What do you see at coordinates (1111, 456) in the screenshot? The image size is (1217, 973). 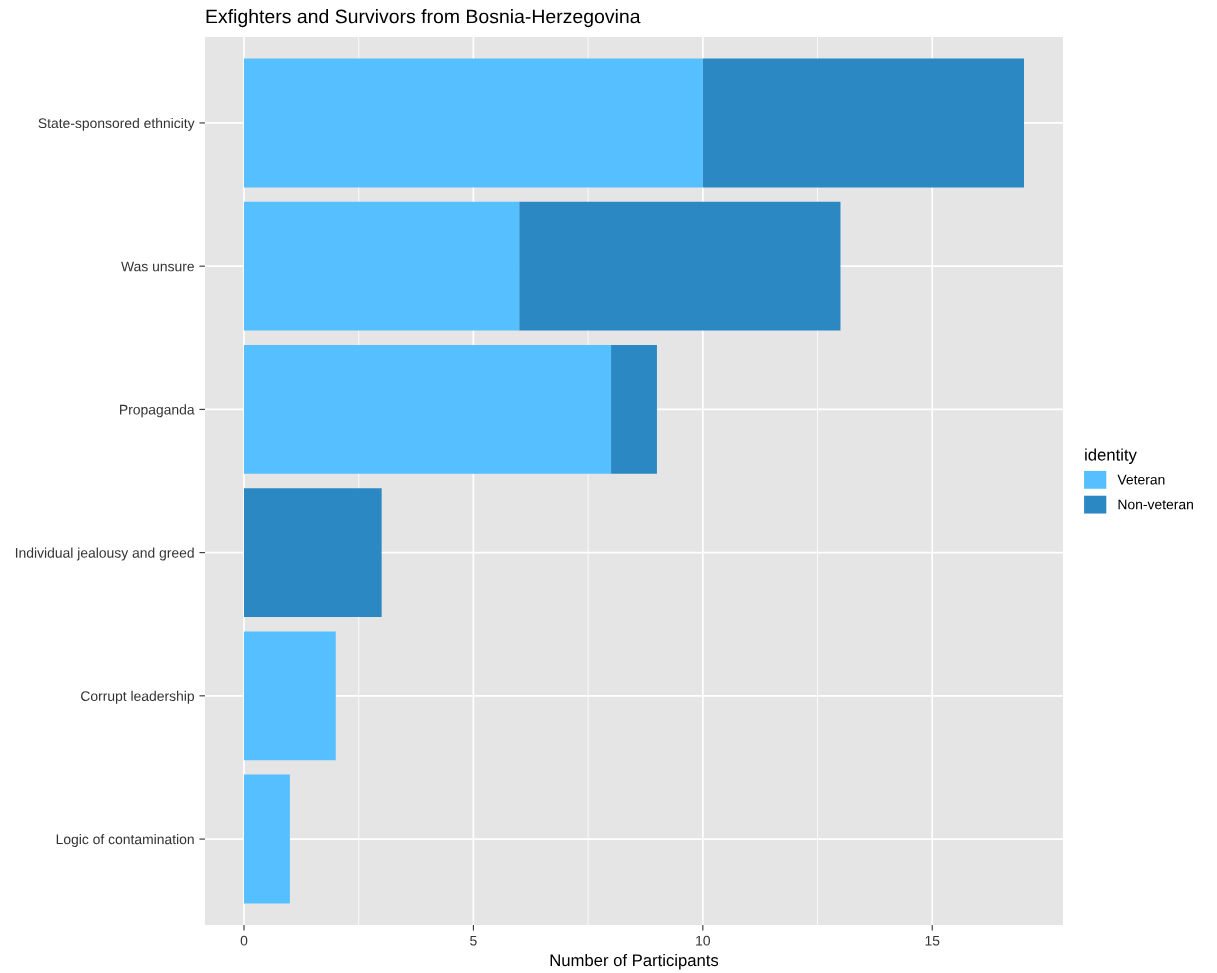 I see `legend-title: identity` at bounding box center [1111, 456].